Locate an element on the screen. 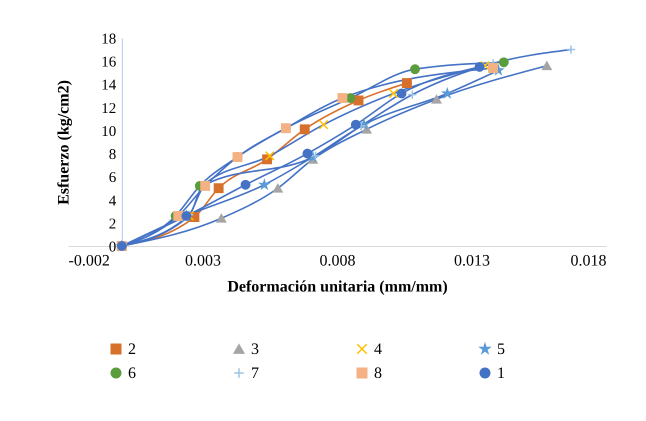  legend-label: 1 is located at coordinates (501, 373).